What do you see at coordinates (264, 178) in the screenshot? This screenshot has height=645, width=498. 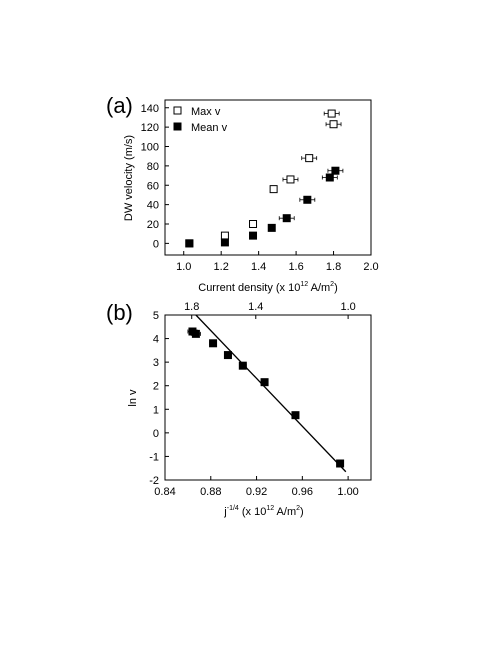 I see `panel-a-marks` at bounding box center [264, 178].